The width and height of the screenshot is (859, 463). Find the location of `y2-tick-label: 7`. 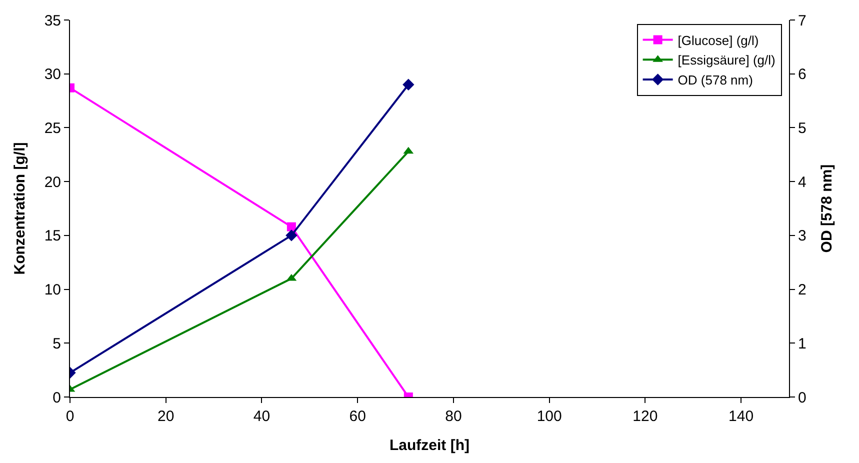

y2-tick-label: 7 is located at coordinates (802, 21).